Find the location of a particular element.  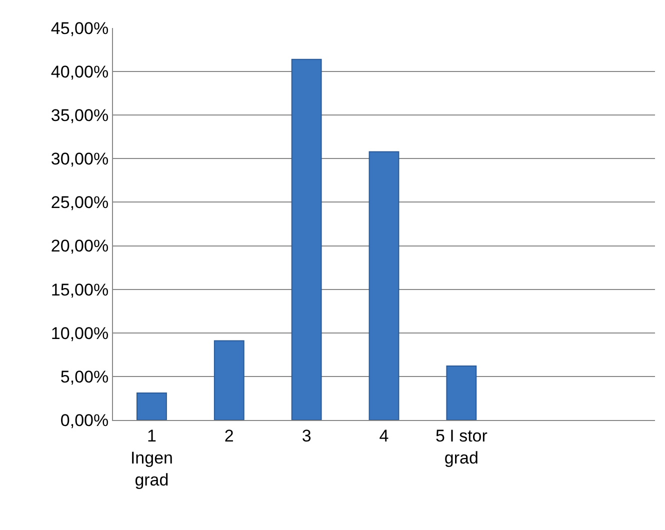

y-tick-label: 35,00% is located at coordinates (79, 116).